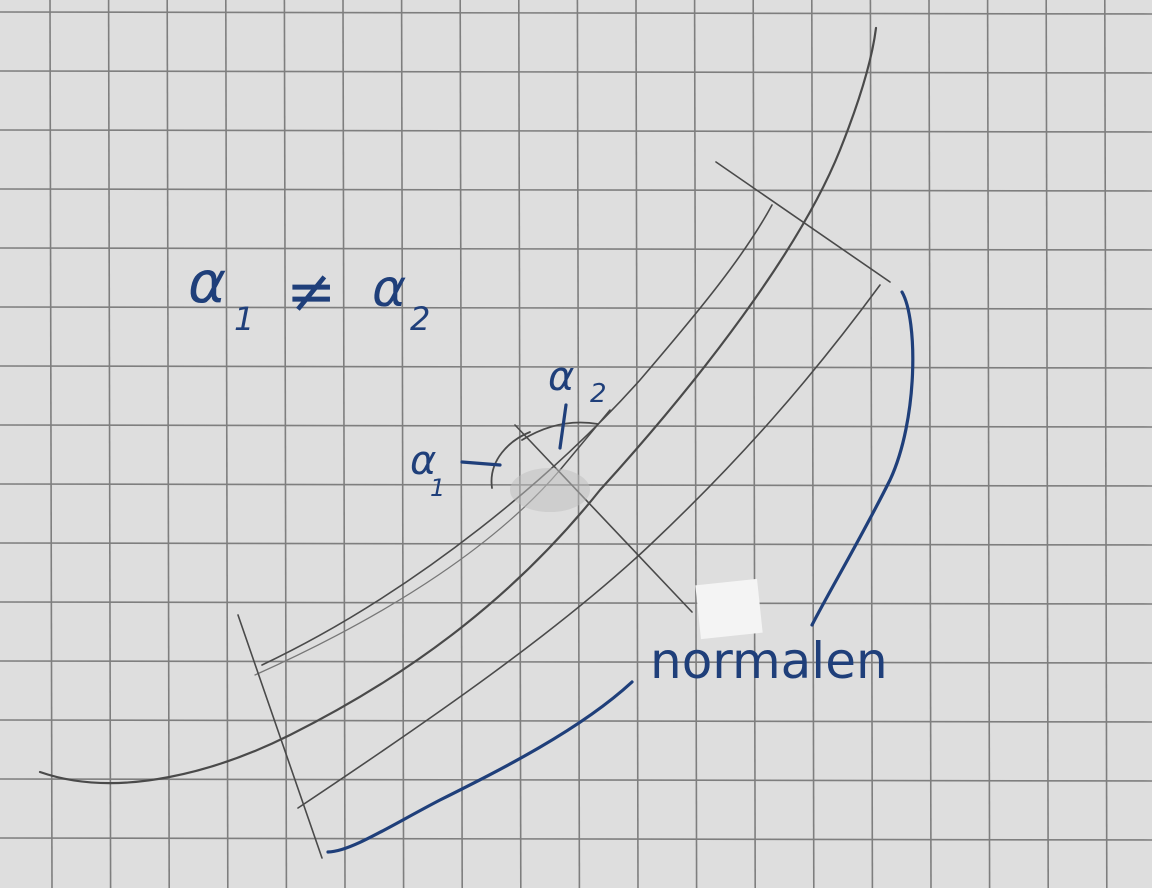  I want to click on angle1-alpha: α, so click(423, 461).